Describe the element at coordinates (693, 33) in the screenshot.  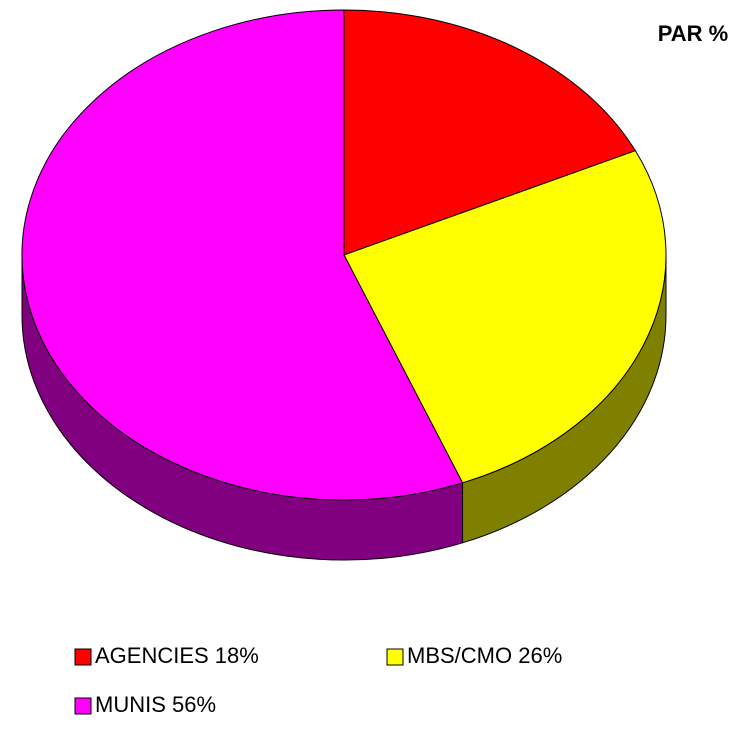
I see `chart-title: PAR %` at that location.